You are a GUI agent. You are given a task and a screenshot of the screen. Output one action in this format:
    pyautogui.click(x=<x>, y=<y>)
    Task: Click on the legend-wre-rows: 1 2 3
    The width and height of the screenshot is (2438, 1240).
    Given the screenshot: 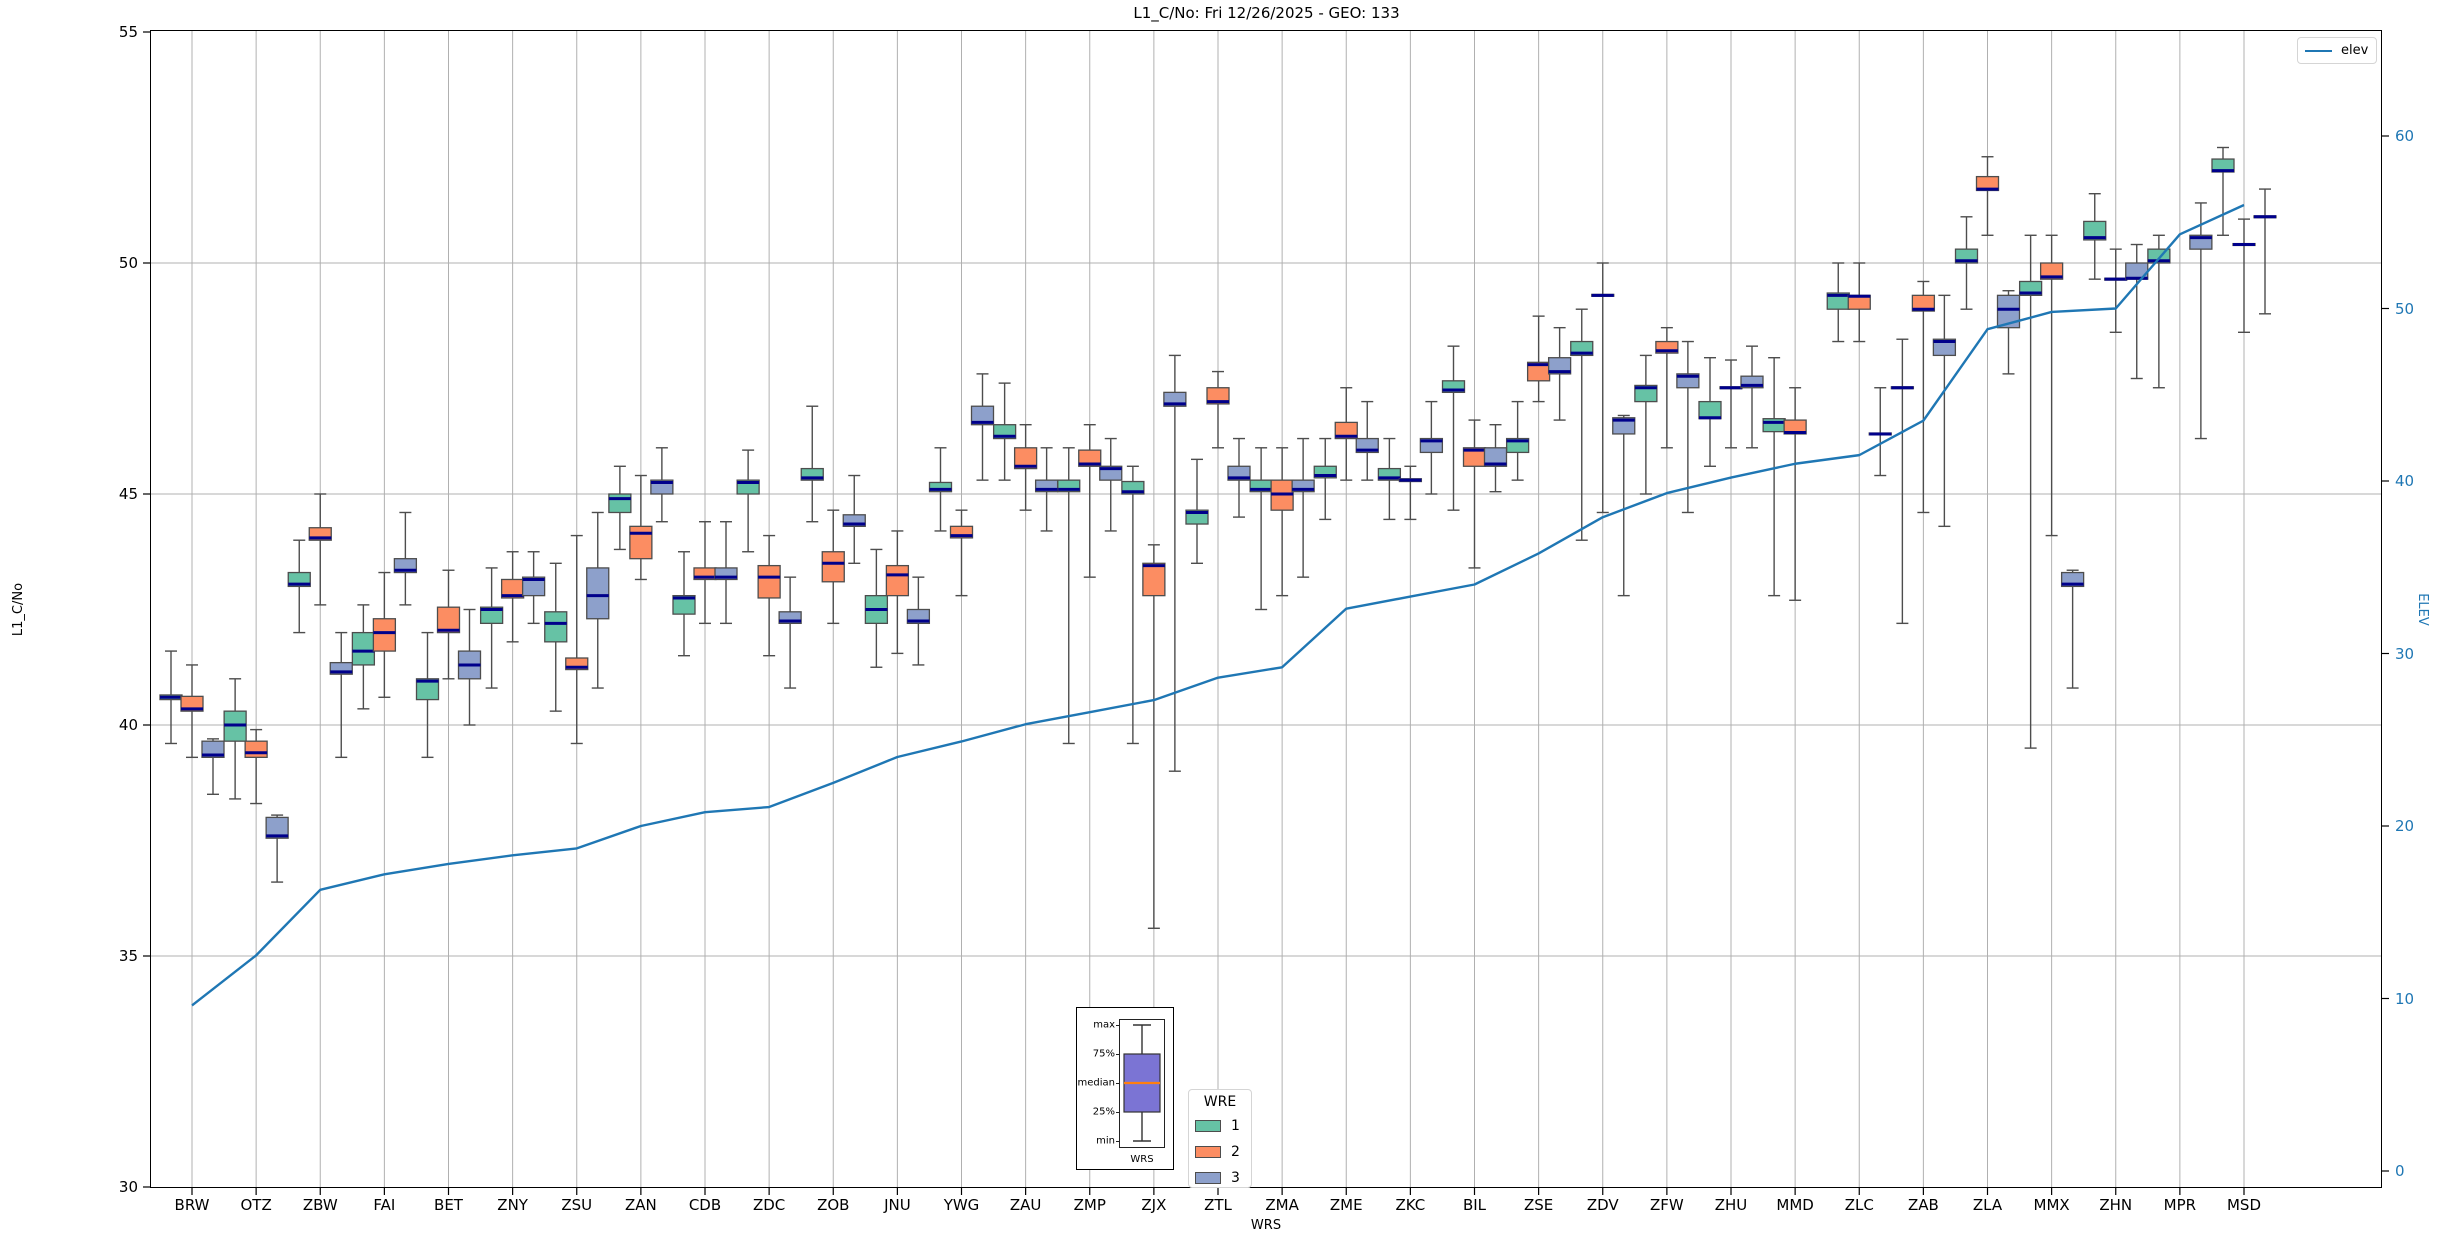 What is the action you would take?
    pyautogui.click(x=1220, y=1152)
    